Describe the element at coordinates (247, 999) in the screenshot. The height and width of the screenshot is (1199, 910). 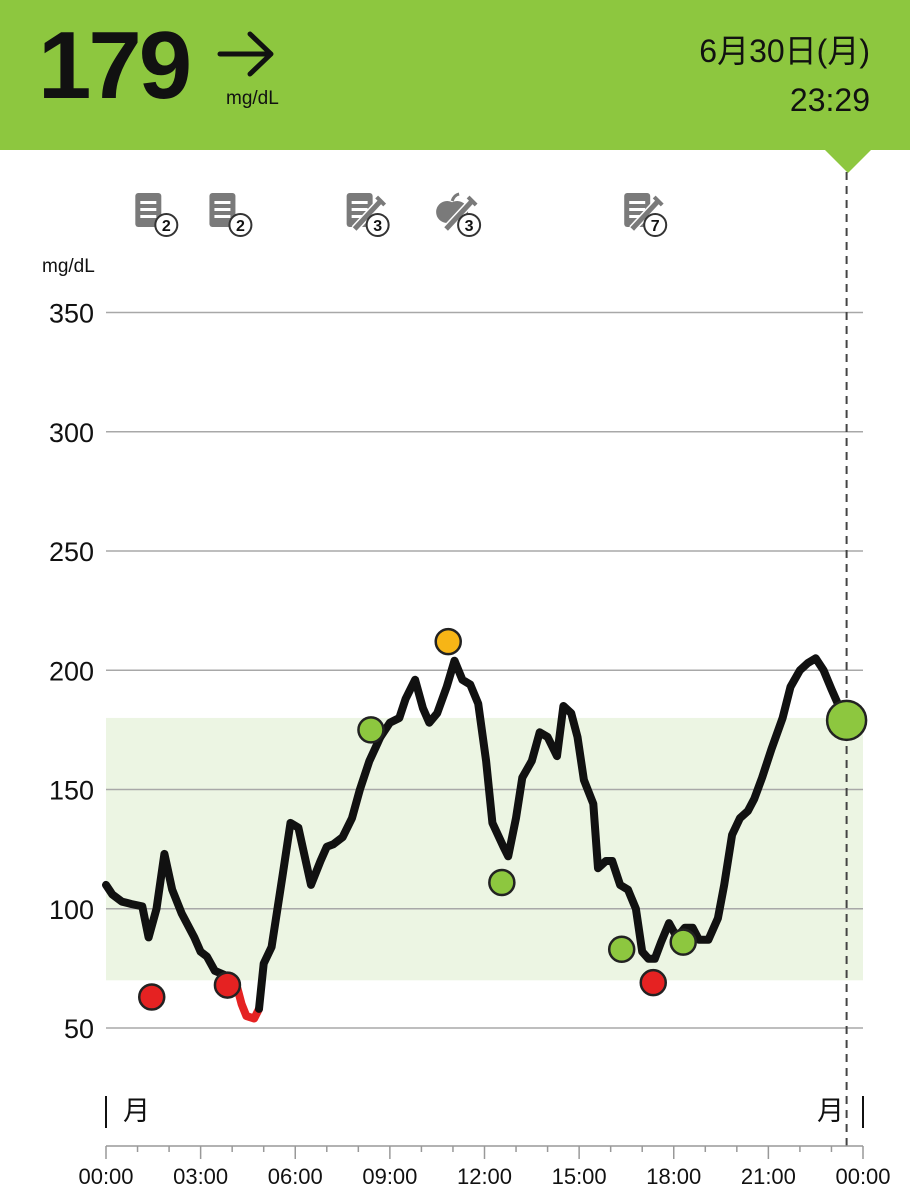
I see `glucose-line-low` at that location.